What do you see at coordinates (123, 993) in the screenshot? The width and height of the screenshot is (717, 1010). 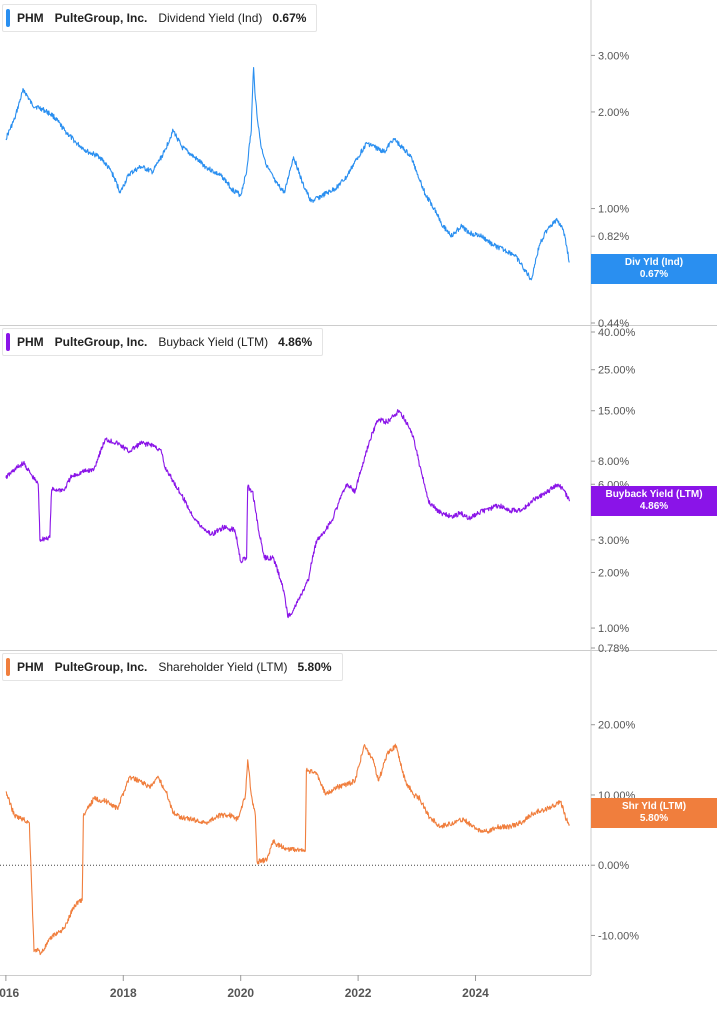 I see `x-tick-label: 2018` at bounding box center [123, 993].